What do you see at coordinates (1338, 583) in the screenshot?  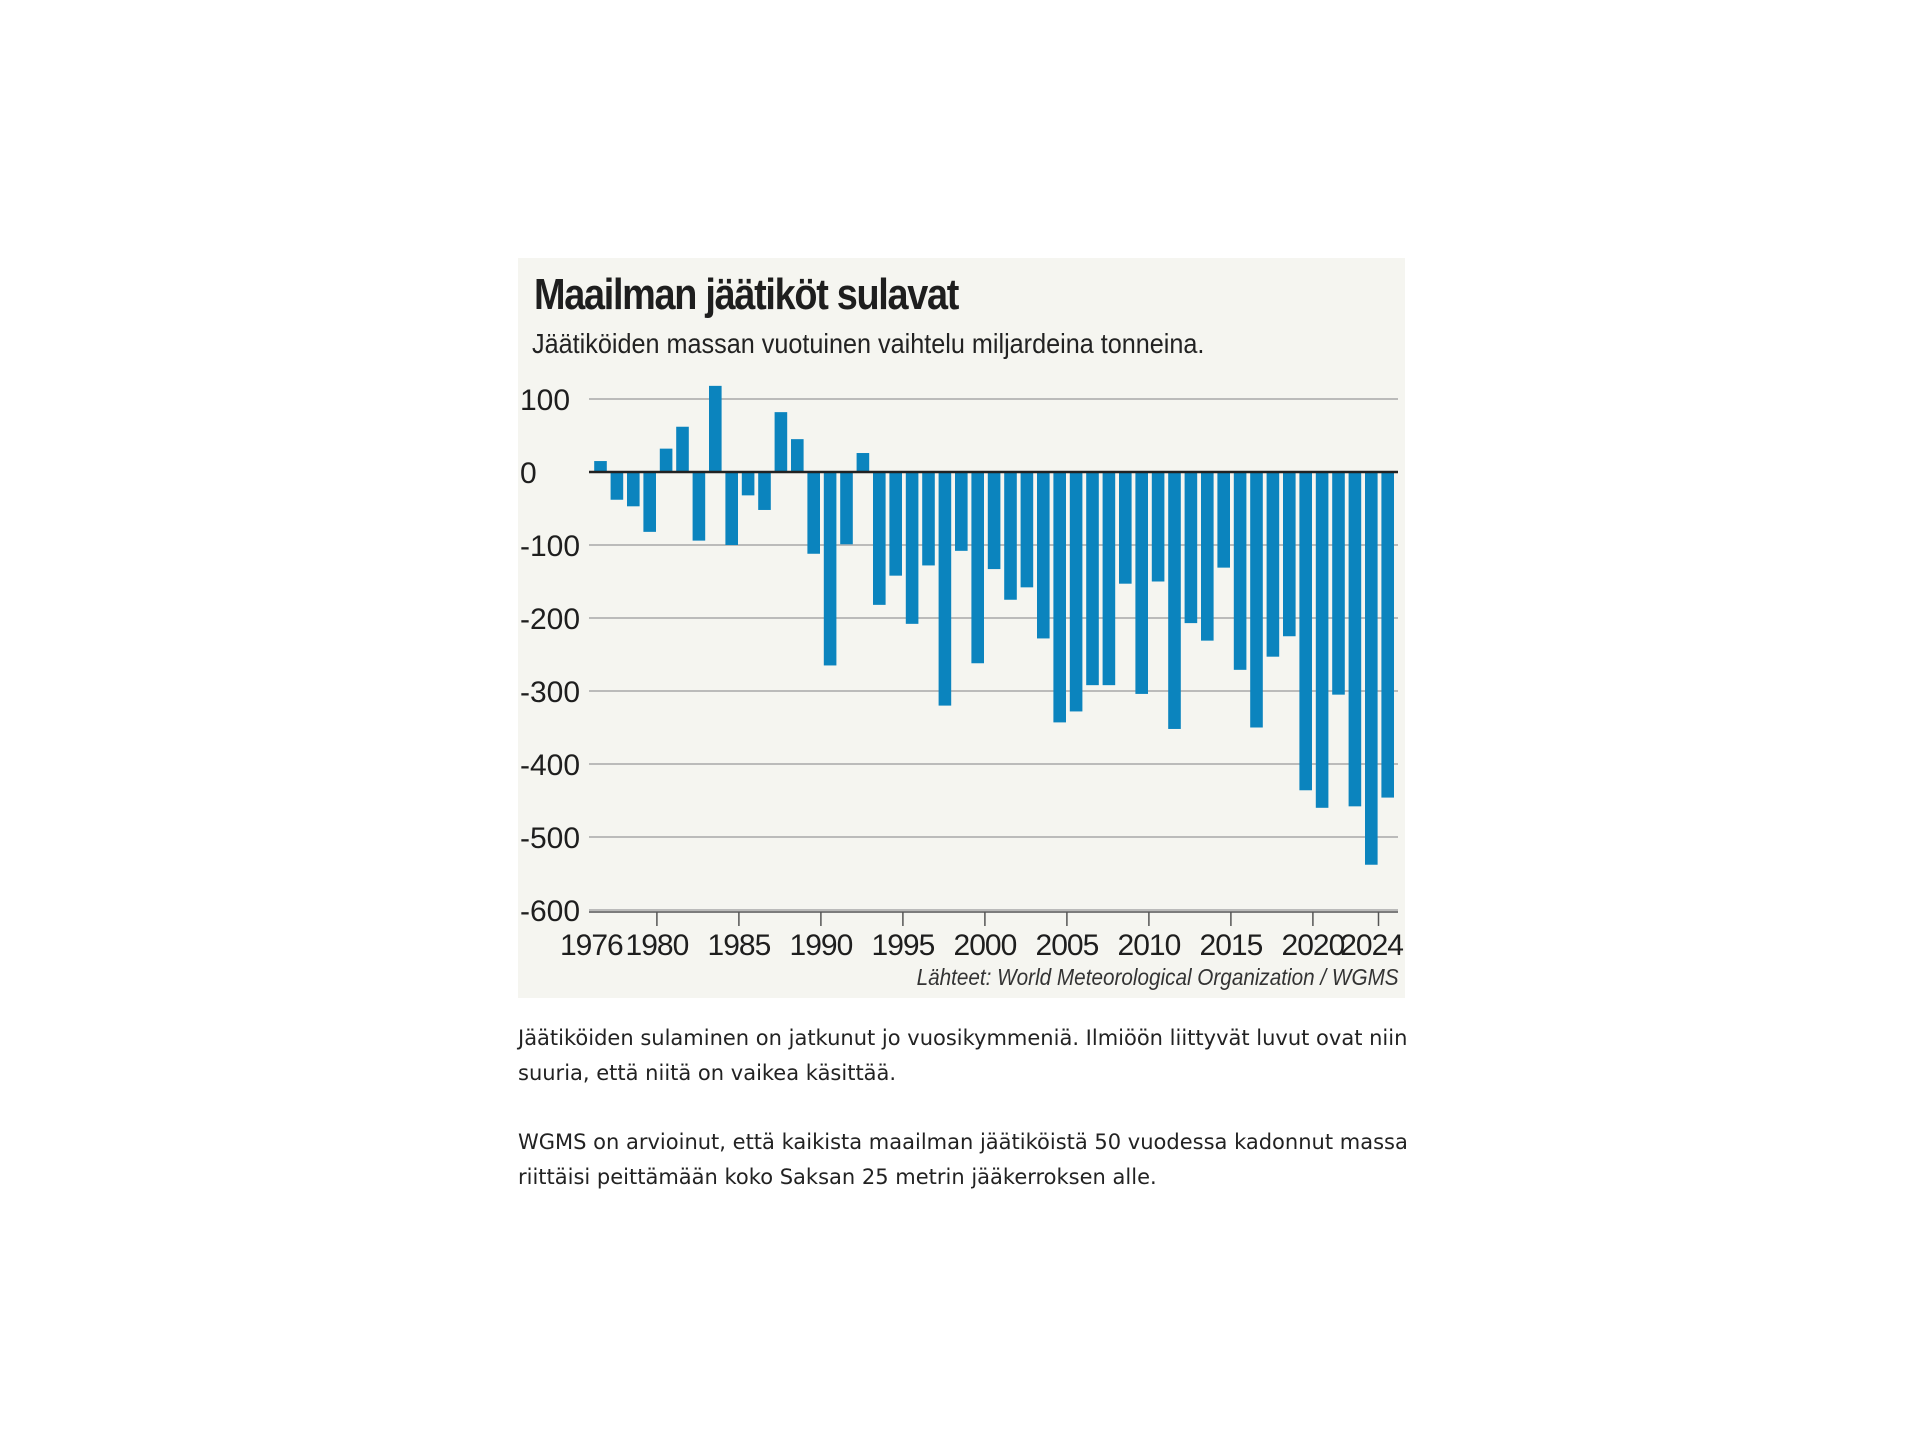 I see `bar-2021` at bounding box center [1338, 583].